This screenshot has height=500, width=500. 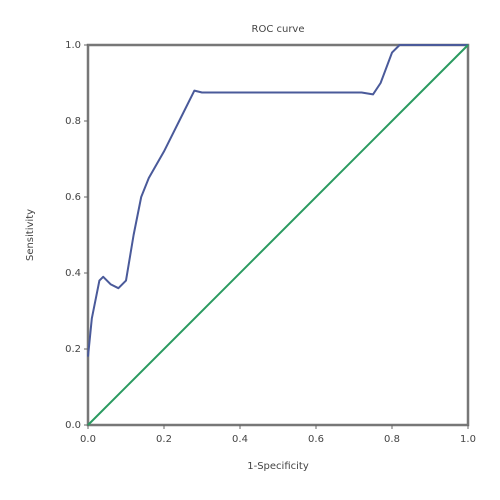 I want to click on x-tick-label: 0.0, so click(x=88, y=439).